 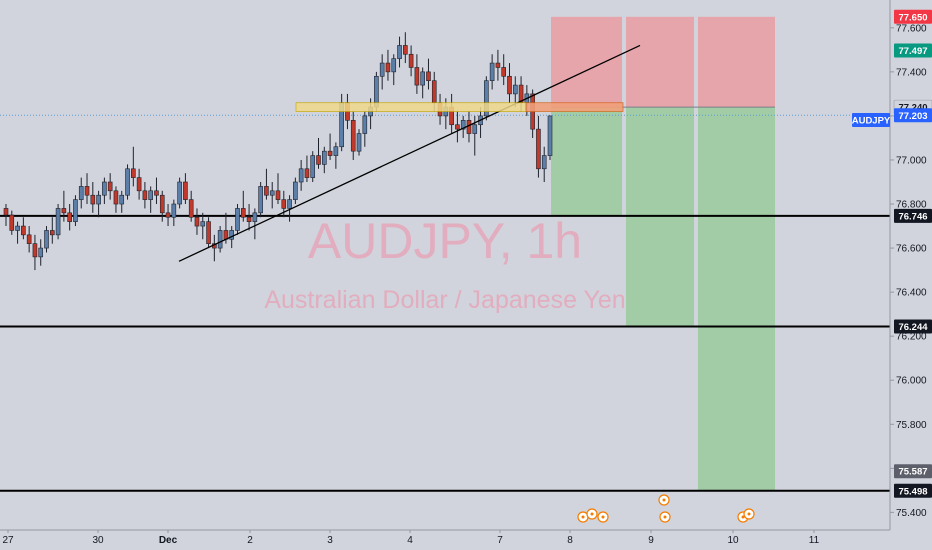 What do you see at coordinates (911, 425) in the screenshot?
I see `price-axis-tick-label: 75.800` at bounding box center [911, 425].